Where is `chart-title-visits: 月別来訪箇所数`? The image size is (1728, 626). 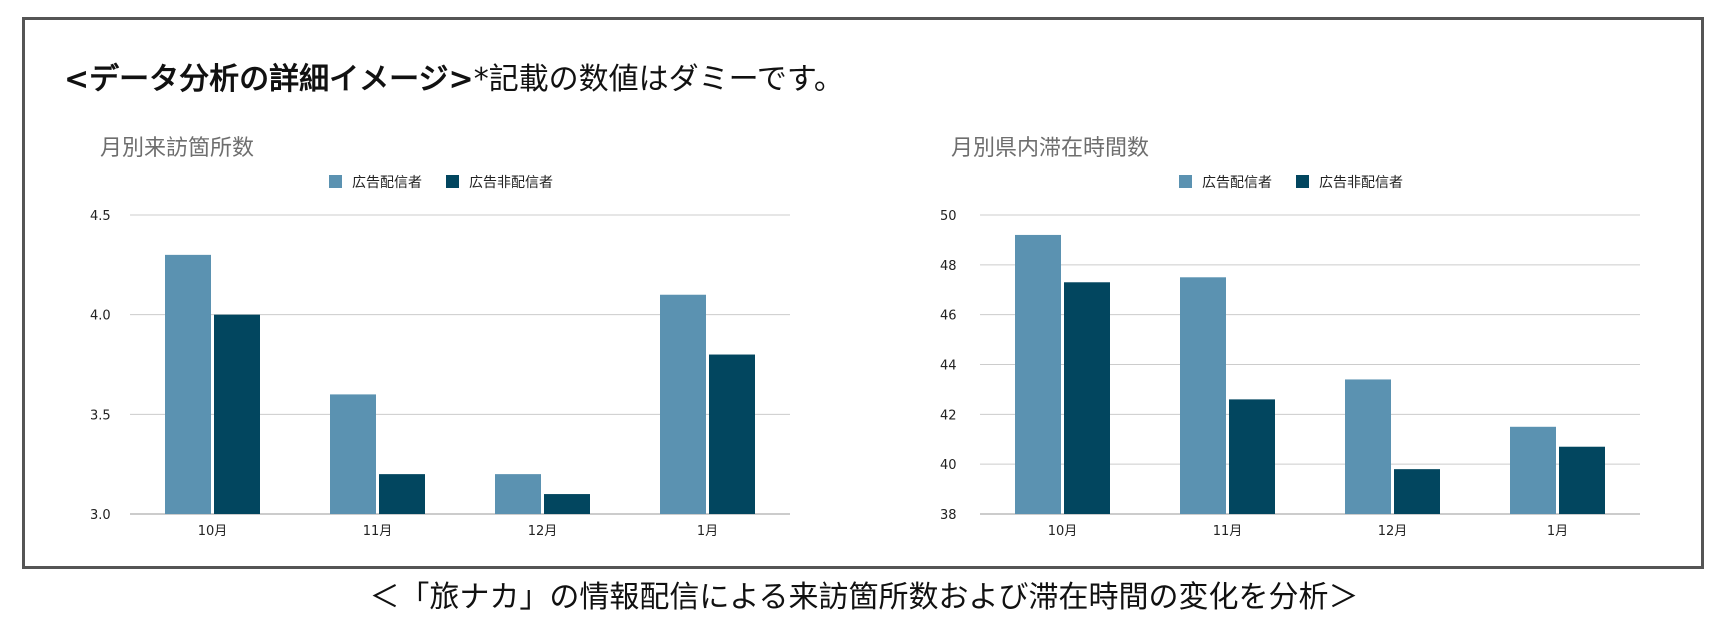 chart-title-visits: 月別来訪箇所数 is located at coordinates (177, 148).